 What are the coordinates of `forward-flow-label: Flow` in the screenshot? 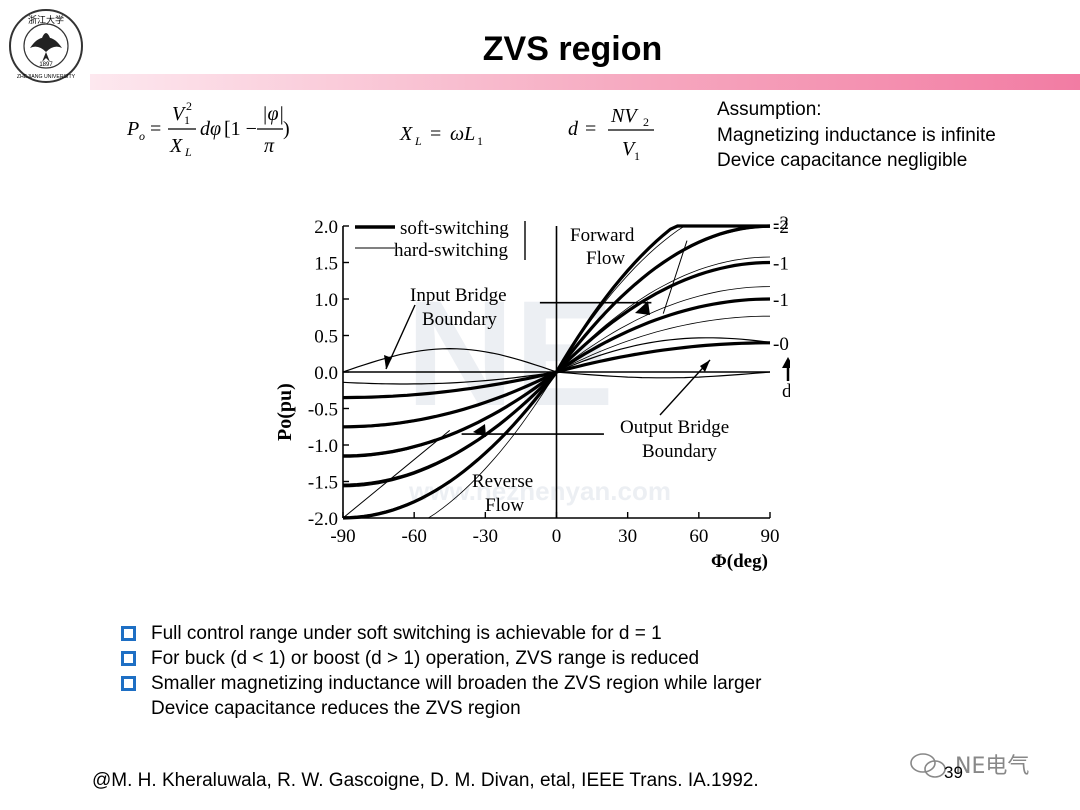 It's located at (605, 258).